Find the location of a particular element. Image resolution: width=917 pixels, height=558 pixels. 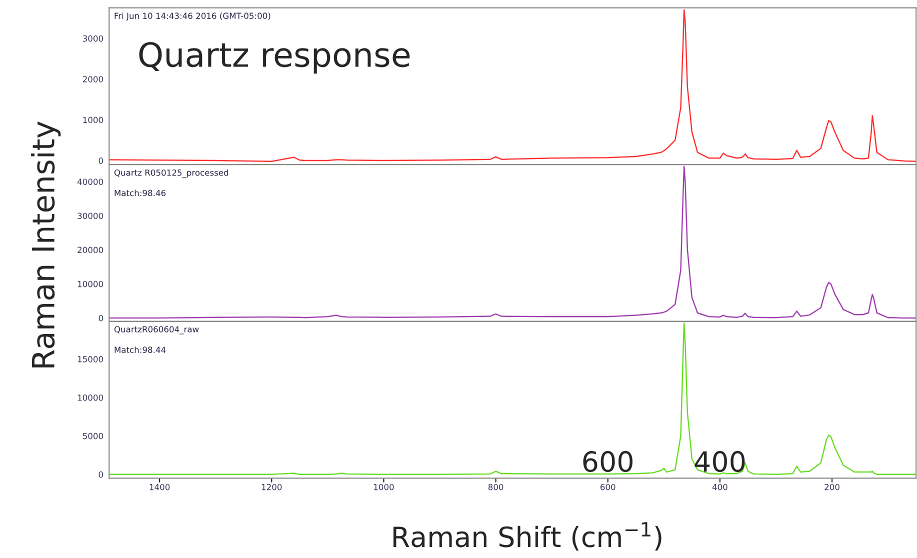

x-tick-label: 400 is located at coordinates (720, 487).